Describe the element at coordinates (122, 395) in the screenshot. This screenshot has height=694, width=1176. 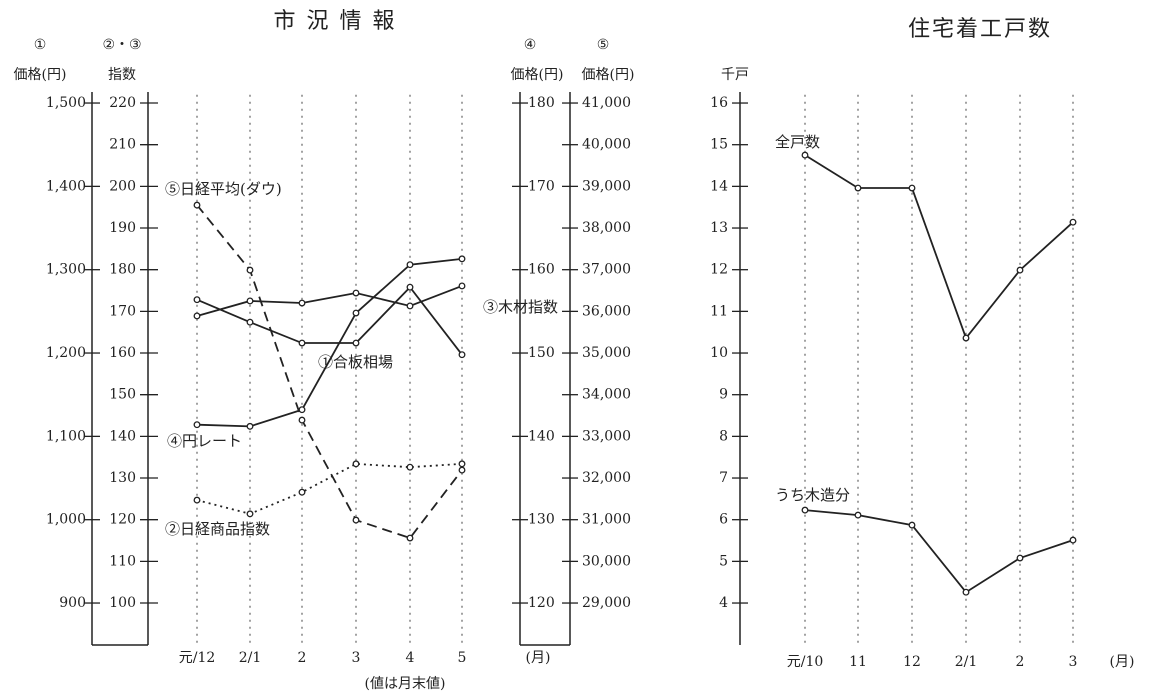
I see `y-tick-label: 150` at that location.